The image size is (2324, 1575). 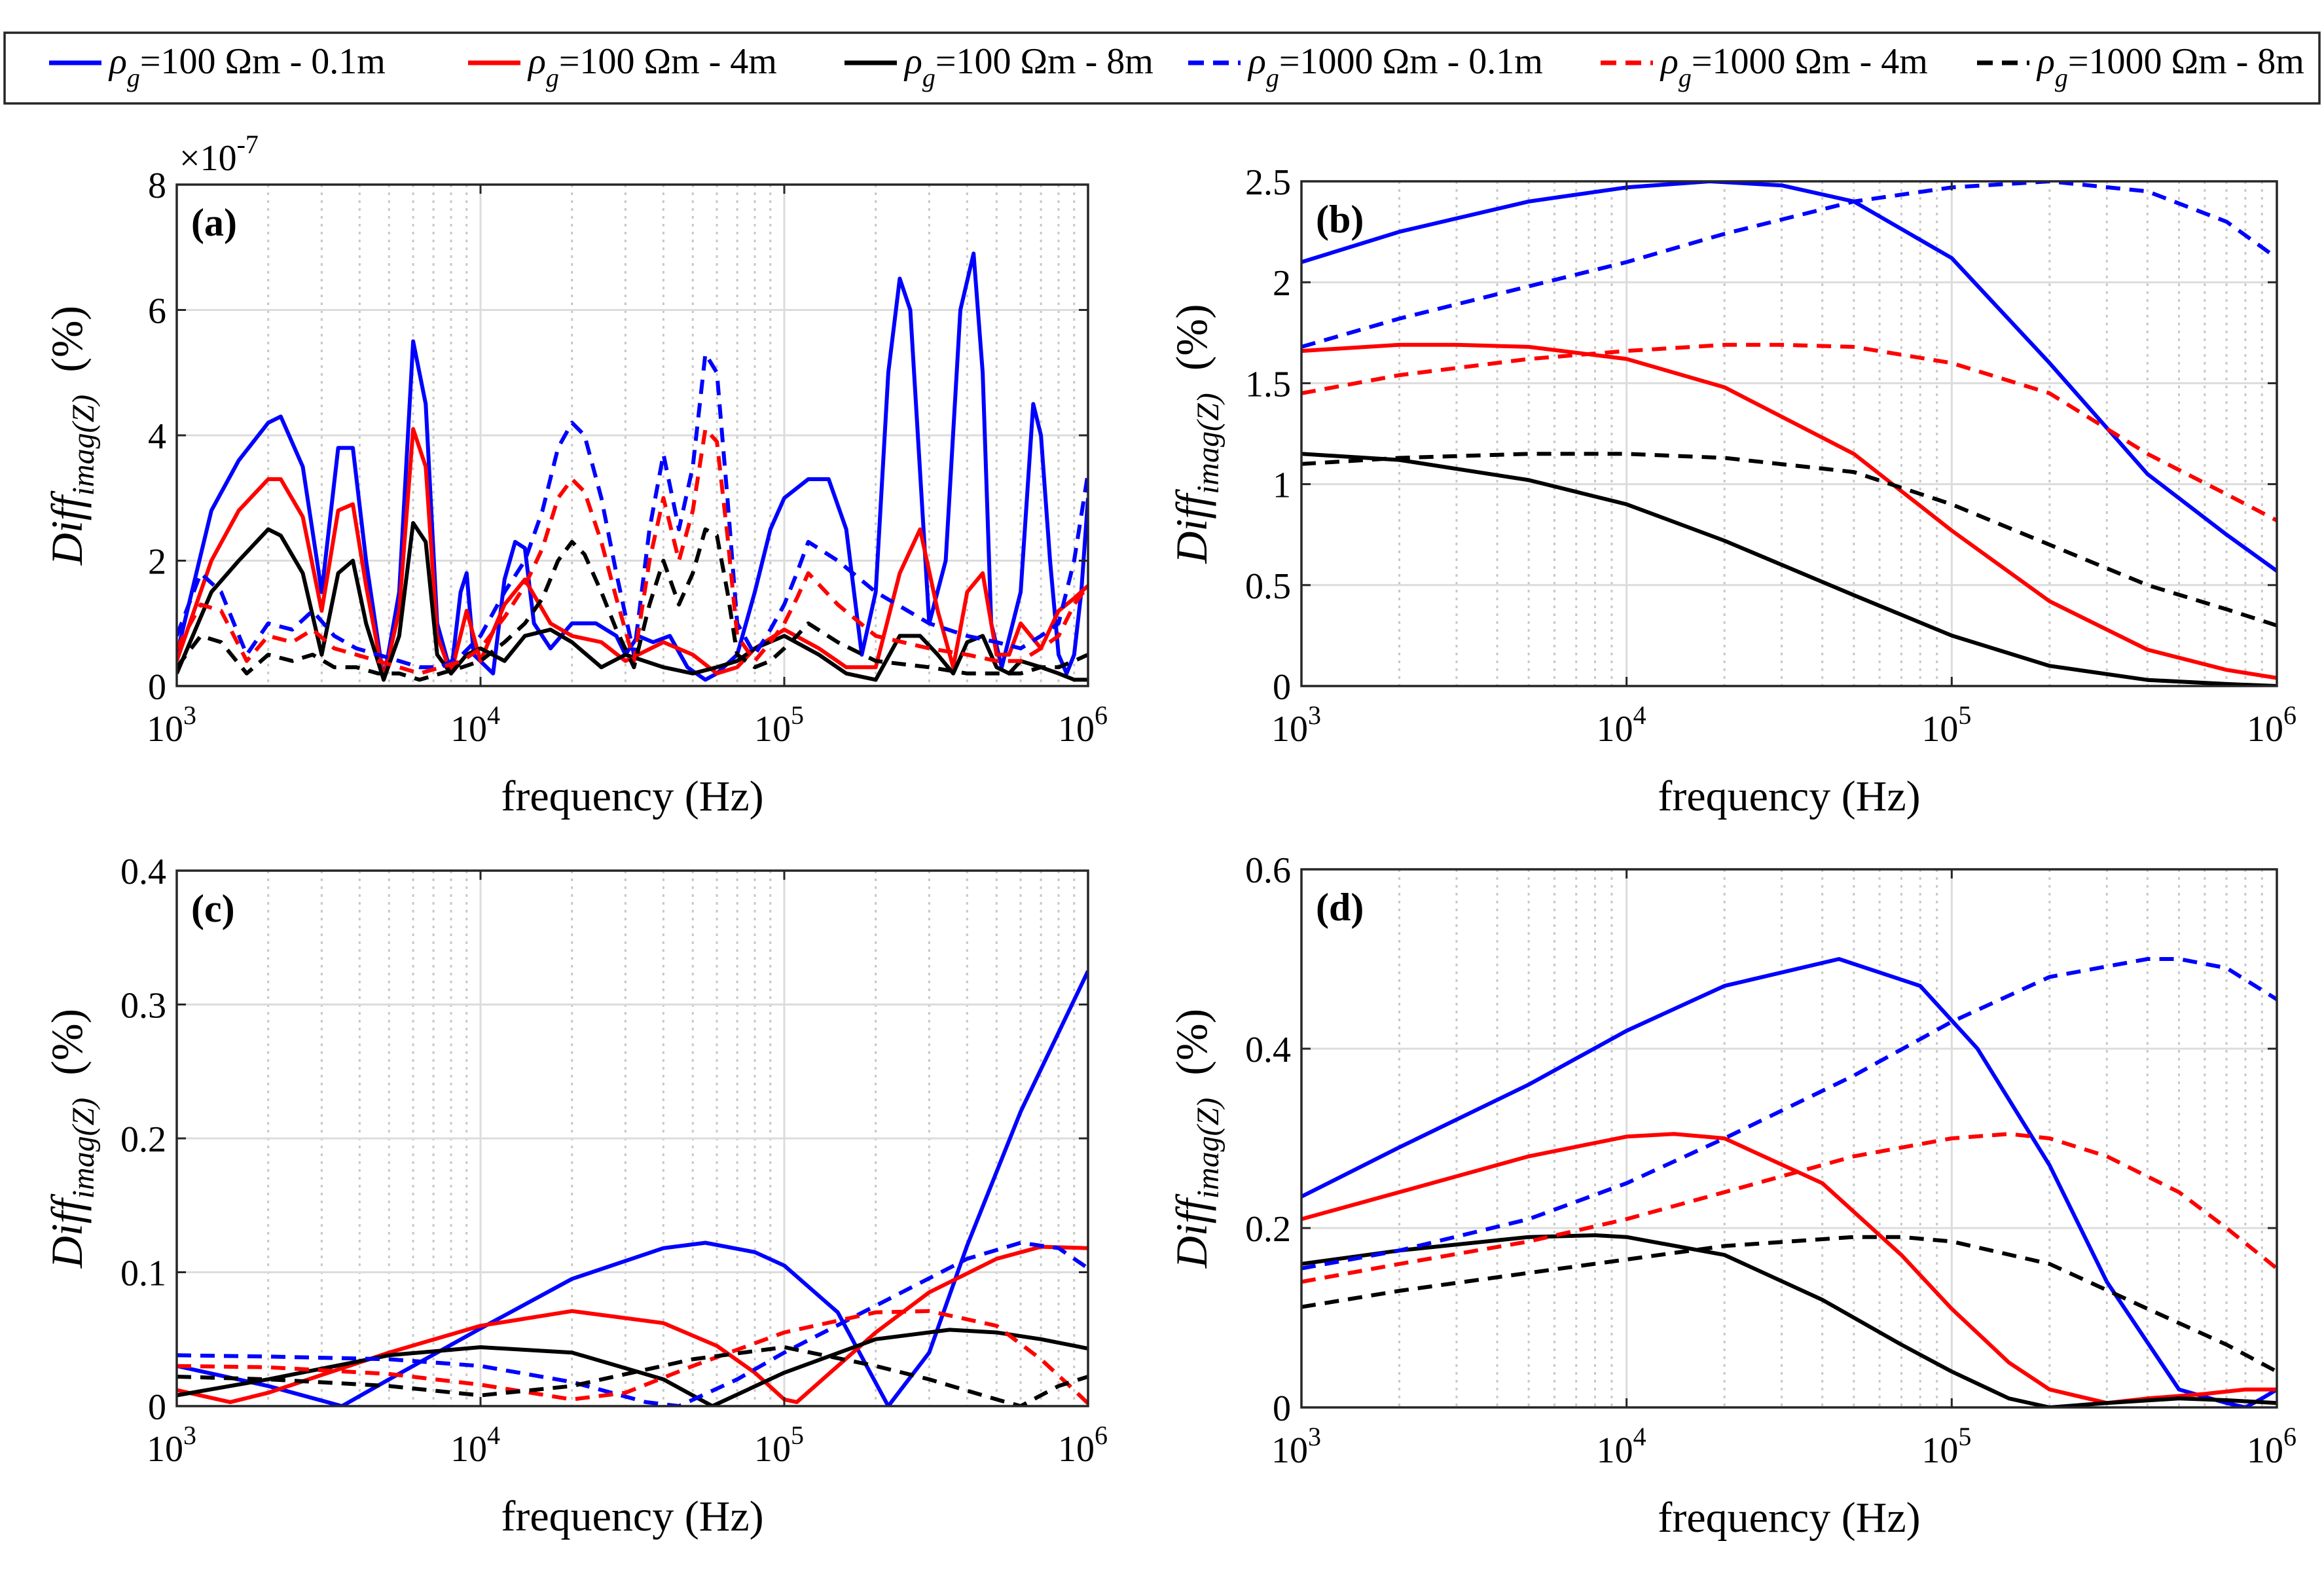 What do you see at coordinates (1028, 67) in the screenshot?
I see `legend-label: ρg=100 Ωm - 8m` at bounding box center [1028, 67].